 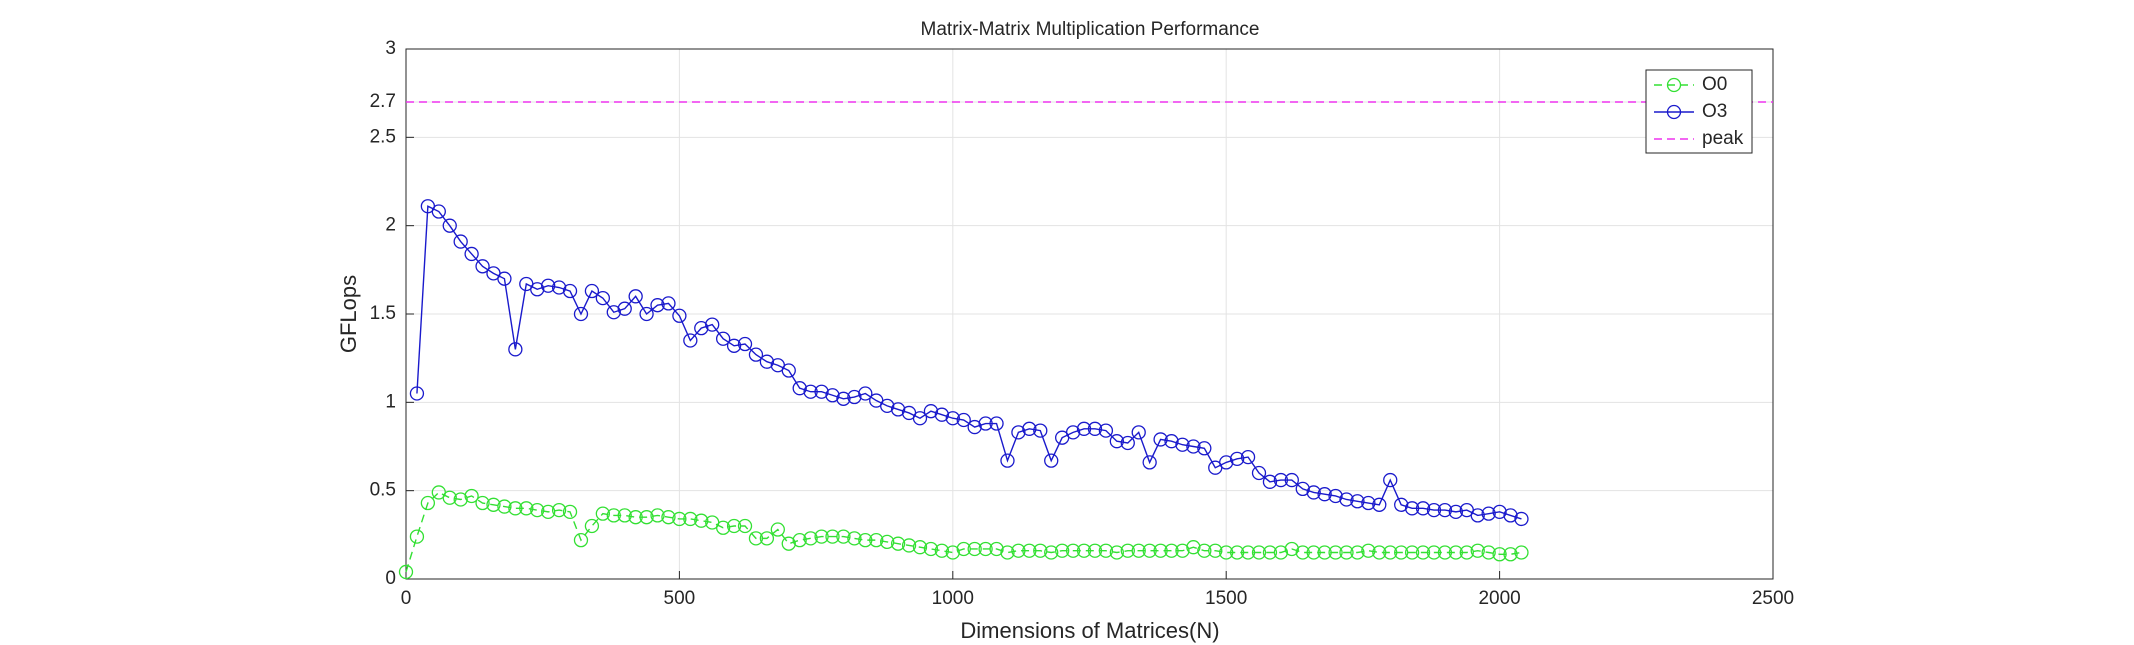 I want to click on x-tick-label: 2500, so click(x=1773, y=598).